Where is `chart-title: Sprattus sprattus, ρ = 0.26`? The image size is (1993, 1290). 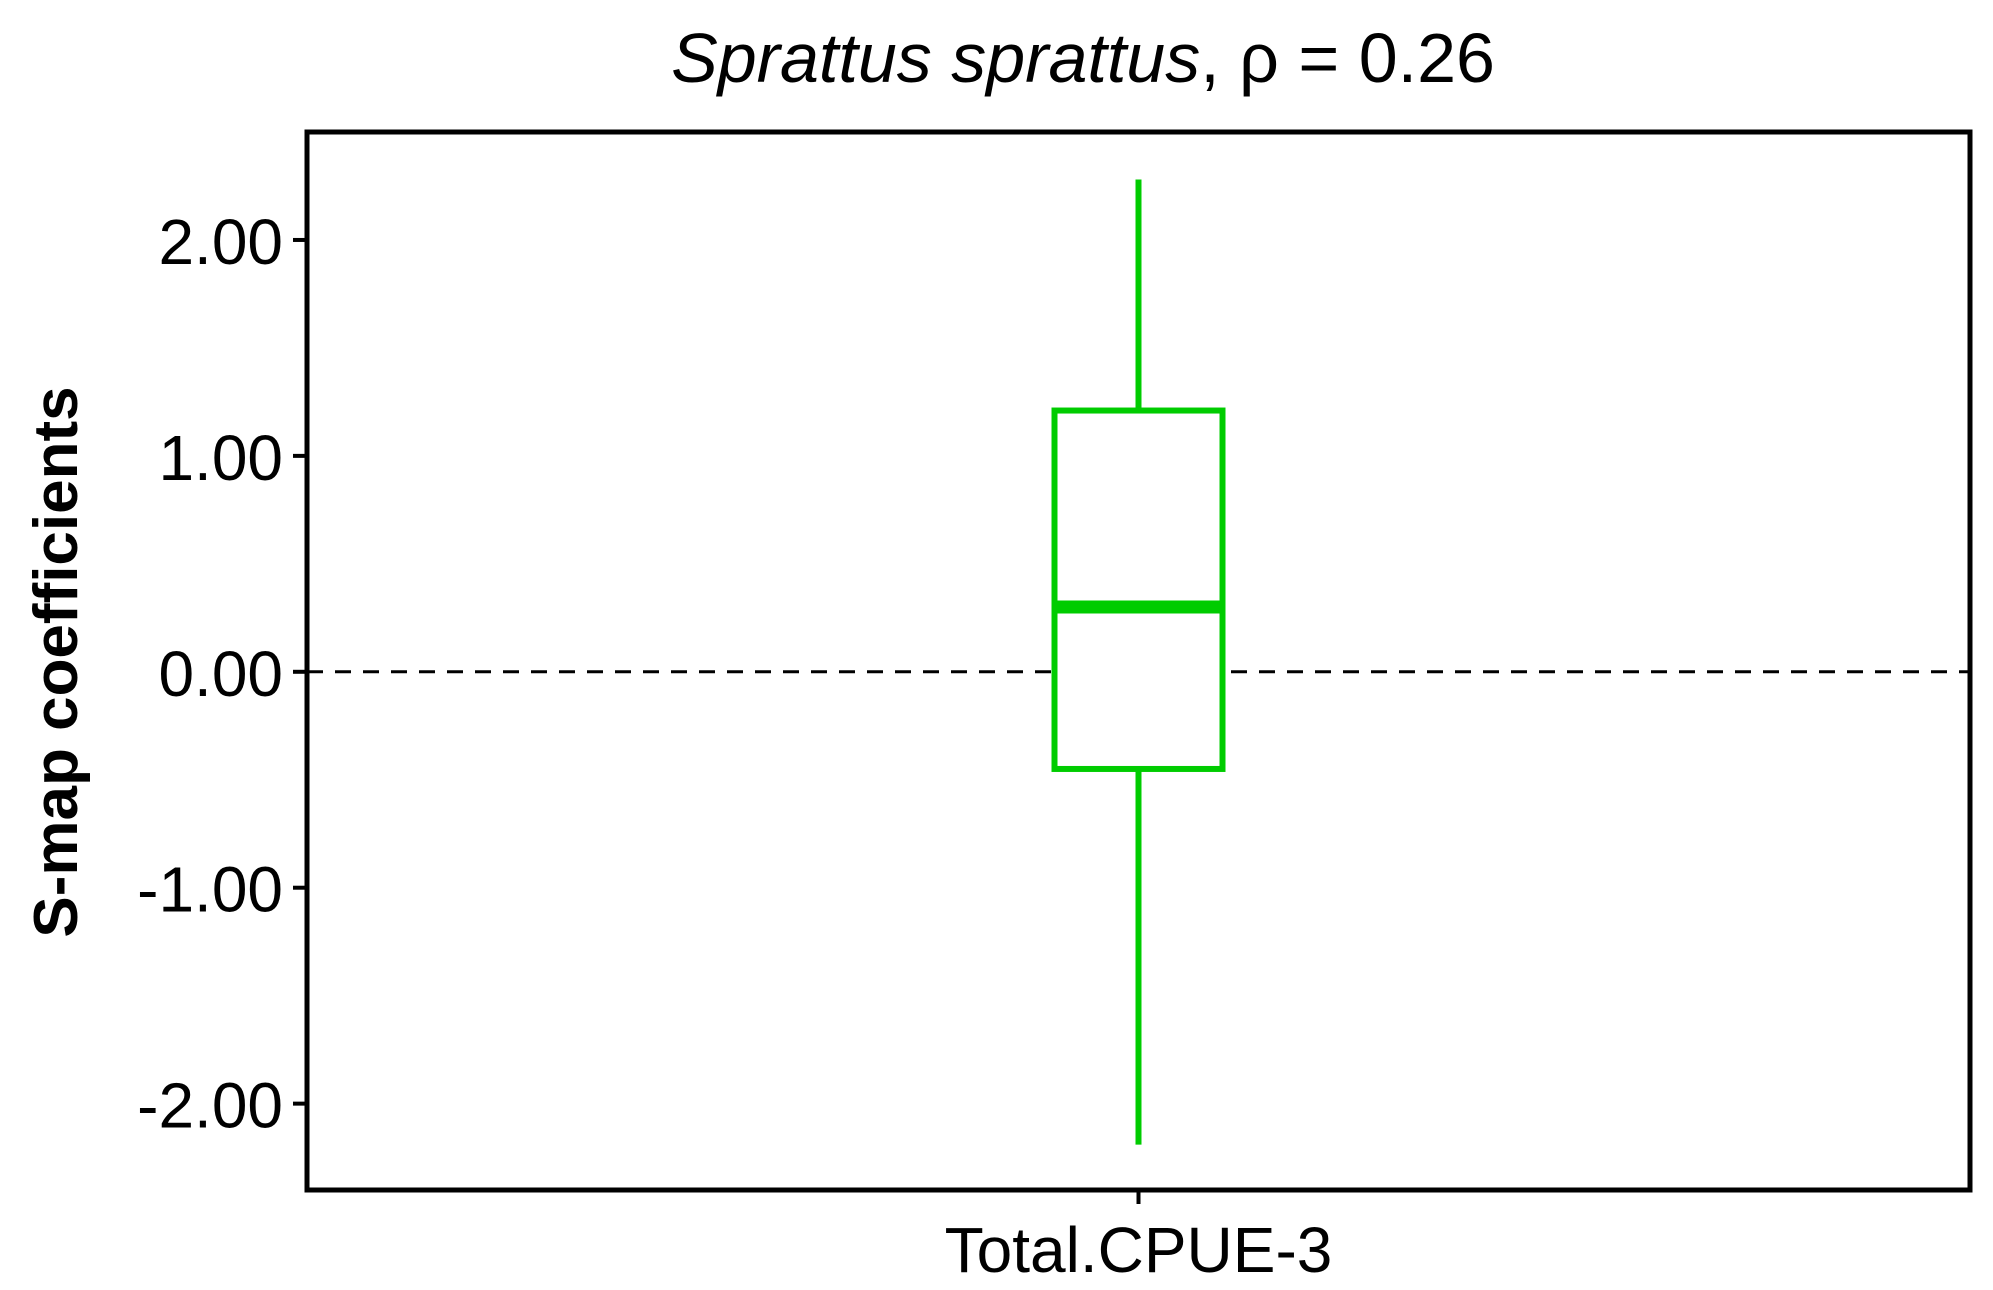 chart-title: Sprattus sprattus, ρ = 0.26 is located at coordinates (1083, 58).